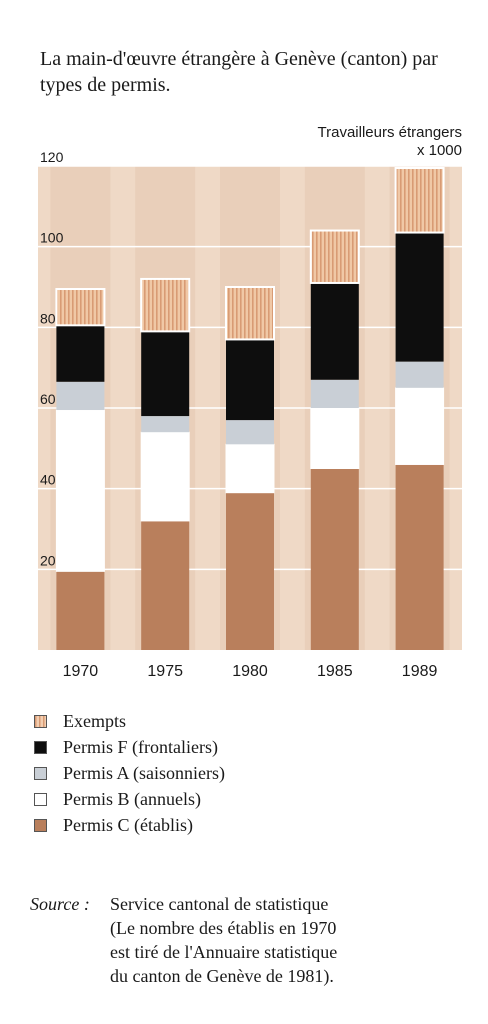 This screenshot has width=488, height=1024. Describe the element at coordinates (420, 671) in the screenshot. I see `x-tick-label: 1989` at that location.